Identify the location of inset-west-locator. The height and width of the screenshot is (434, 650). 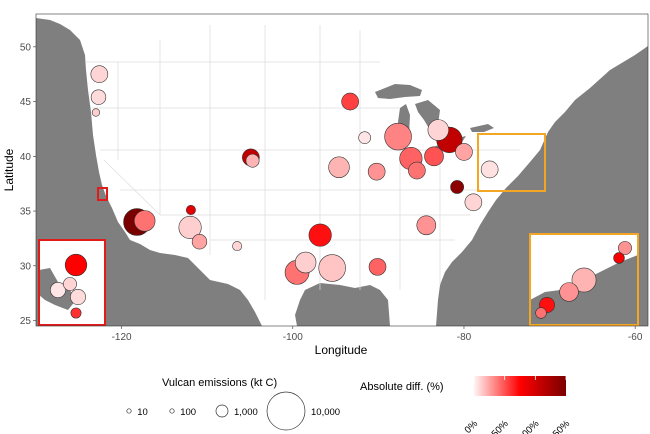
(102, 194).